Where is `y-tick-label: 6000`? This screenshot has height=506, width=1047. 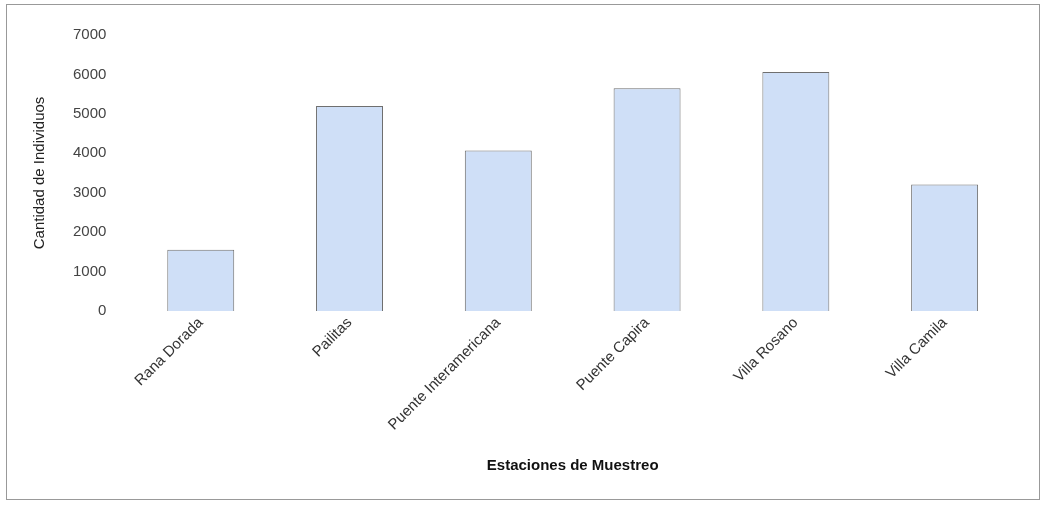 y-tick-label: 6000 is located at coordinates (89, 73).